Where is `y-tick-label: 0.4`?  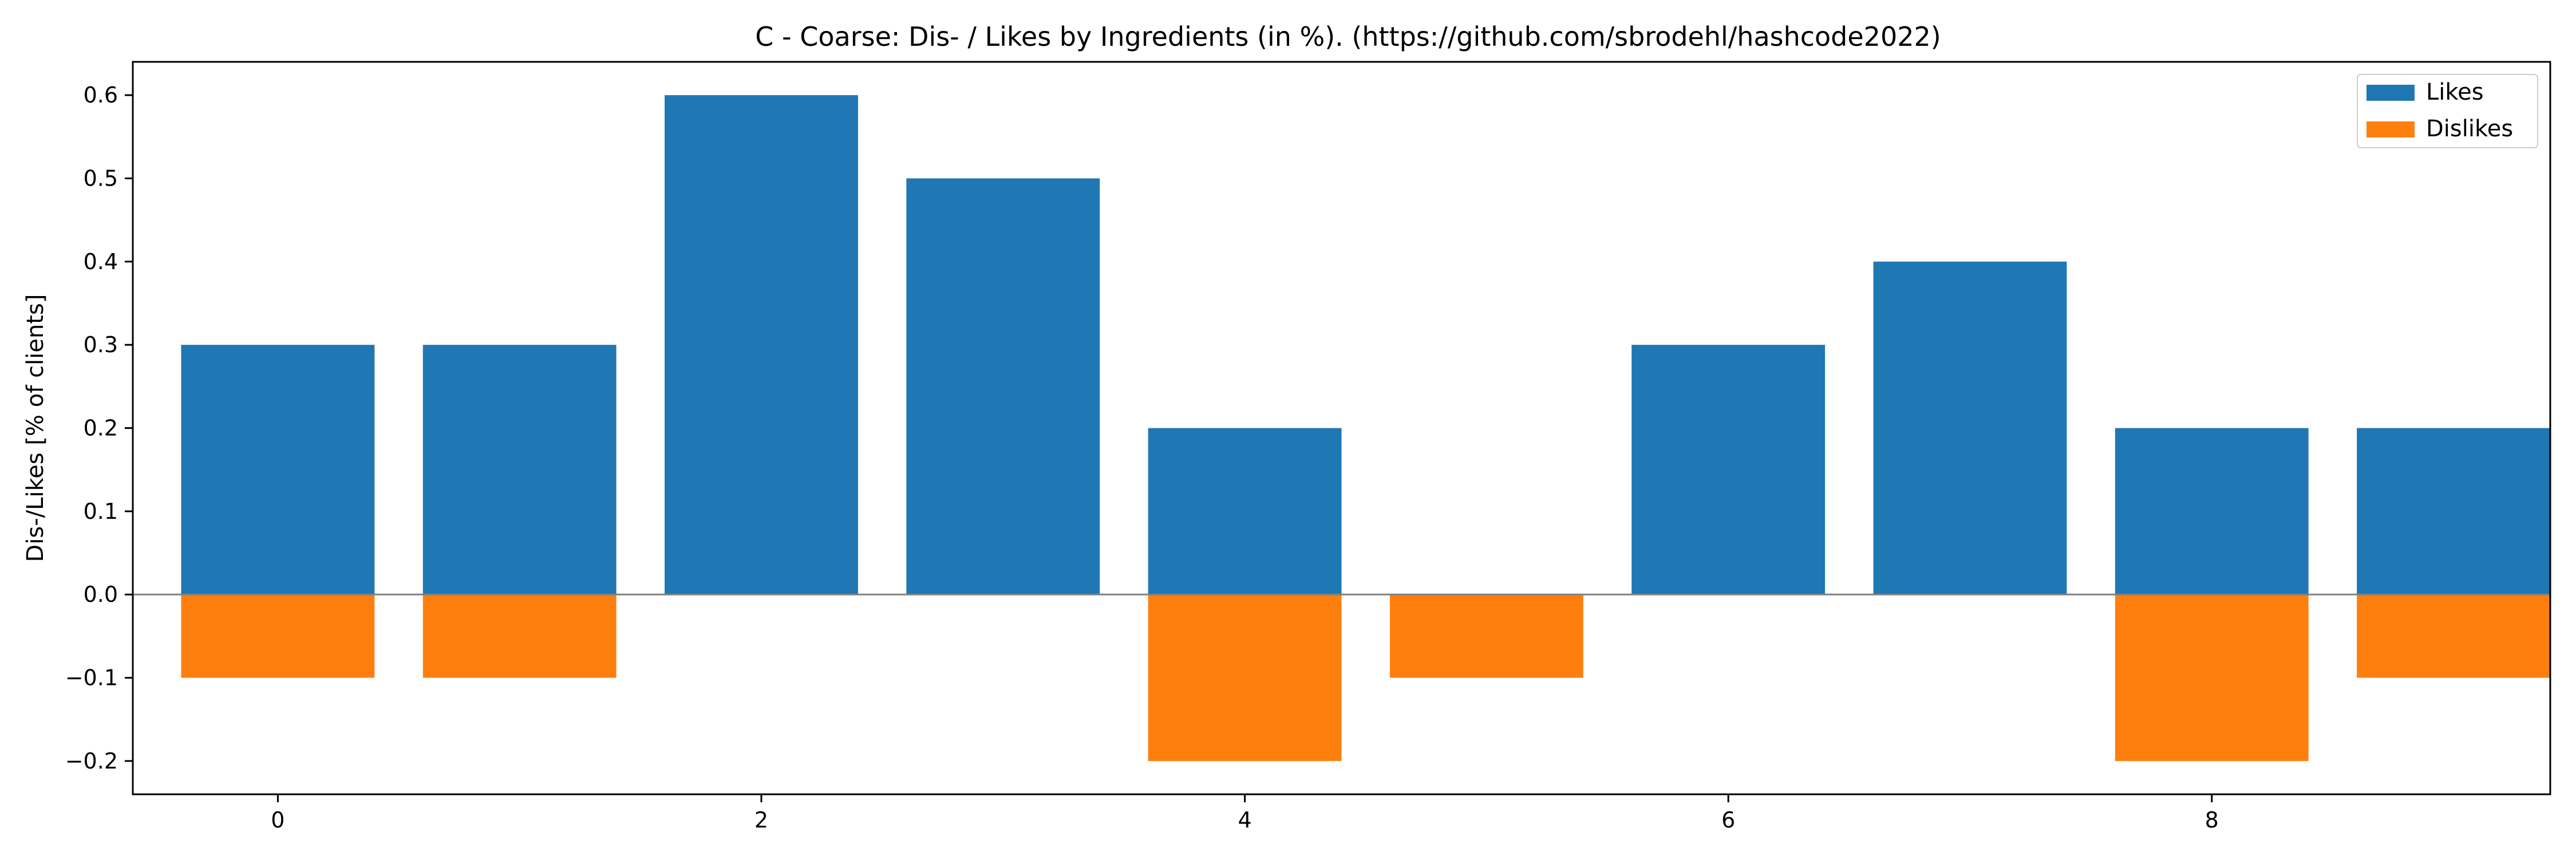
y-tick-label: 0.4 is located at coordinates (101, 261).